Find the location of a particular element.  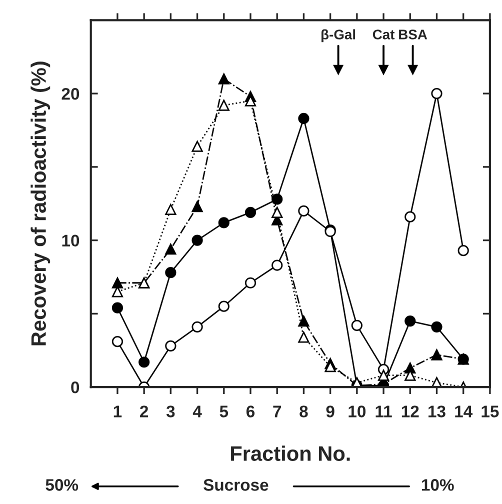

x-tick-label: 7 is located at coordinates (277, 412).